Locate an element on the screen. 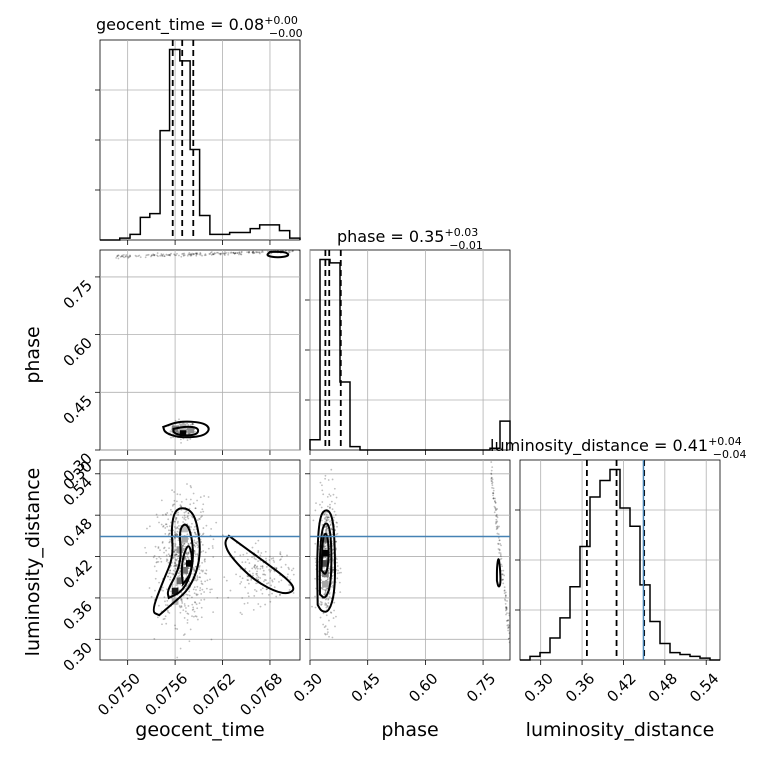  ylabel-phase: phase is located at coordinates (33, 354).